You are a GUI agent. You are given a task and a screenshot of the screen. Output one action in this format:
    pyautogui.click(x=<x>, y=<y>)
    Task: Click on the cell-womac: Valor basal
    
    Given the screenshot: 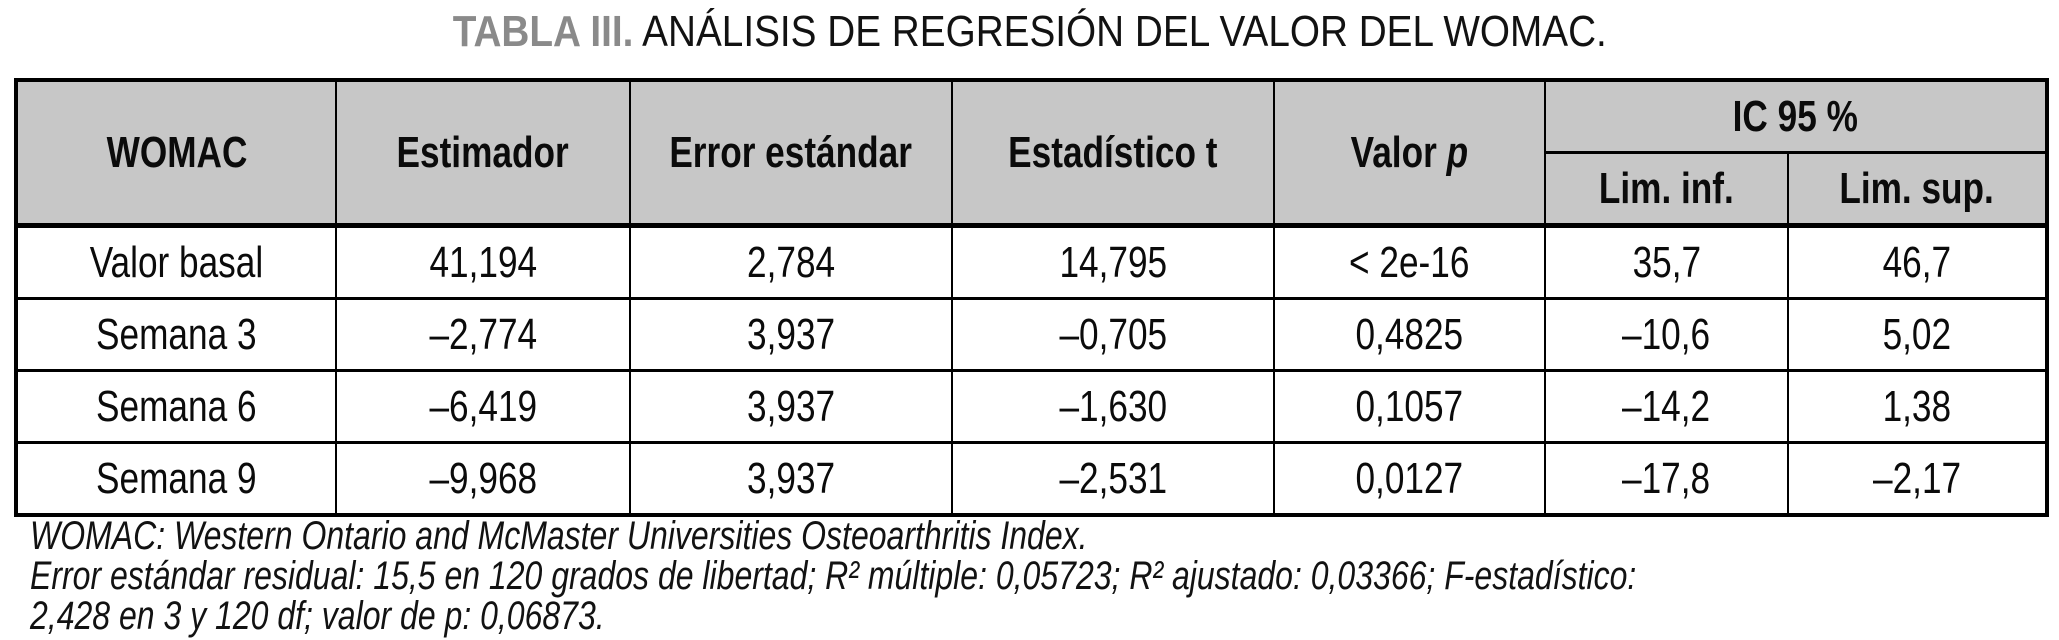 What is the action you would take?
    pyautogui.click(x=176, y=261)
    